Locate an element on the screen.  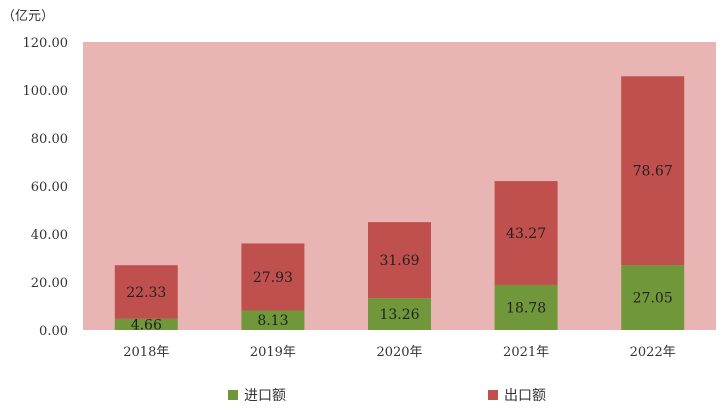
legend-swatch-import is located at coordinates (233, 395).